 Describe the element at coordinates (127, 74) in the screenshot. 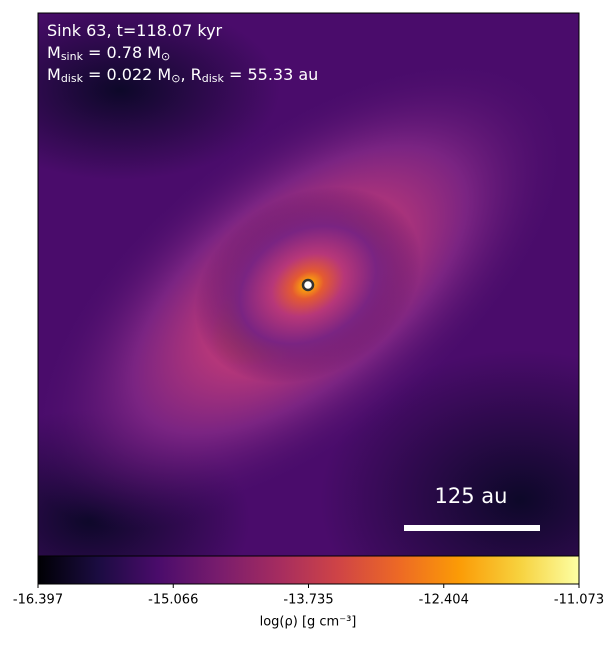

I see `annotation-part: = 0.022 M` at that location.